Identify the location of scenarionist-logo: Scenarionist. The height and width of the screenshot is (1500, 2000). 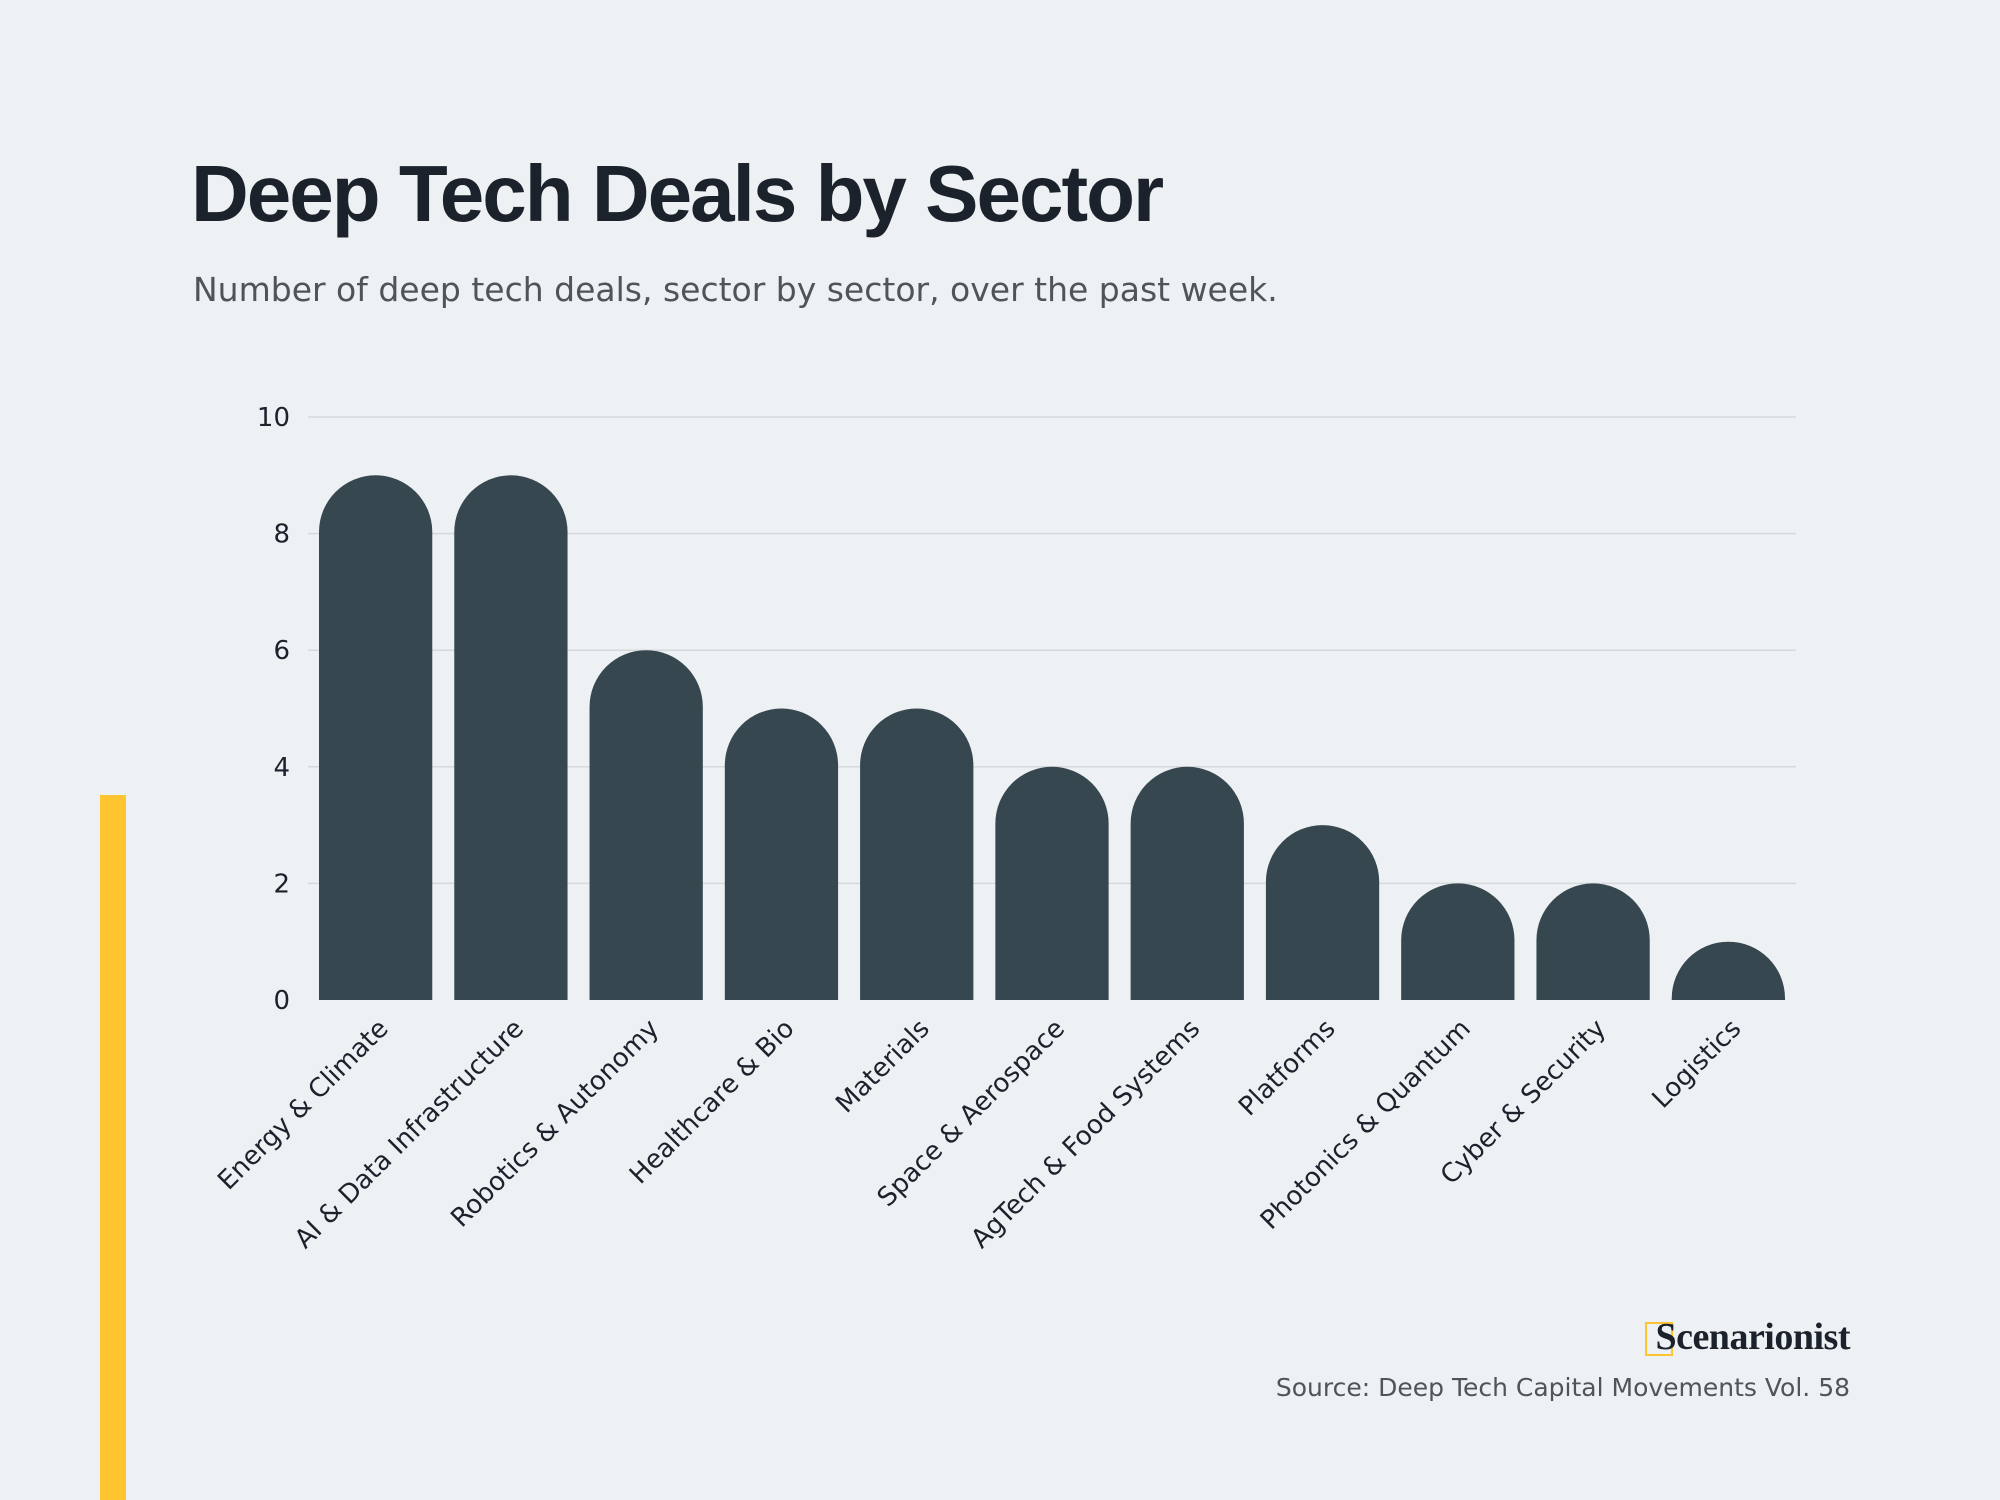
(1747, 1337).